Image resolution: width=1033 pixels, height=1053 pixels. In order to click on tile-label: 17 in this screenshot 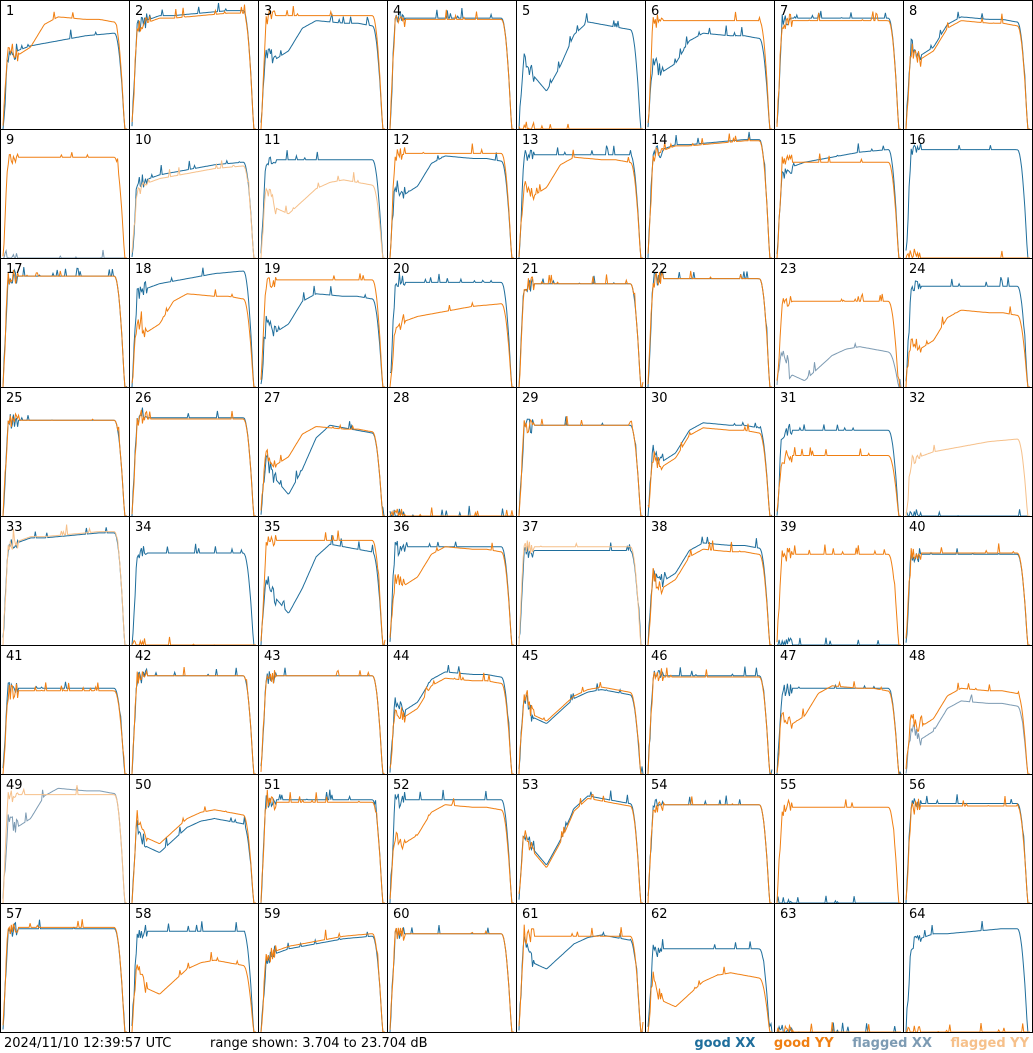, I will do `click(14, 269)`.